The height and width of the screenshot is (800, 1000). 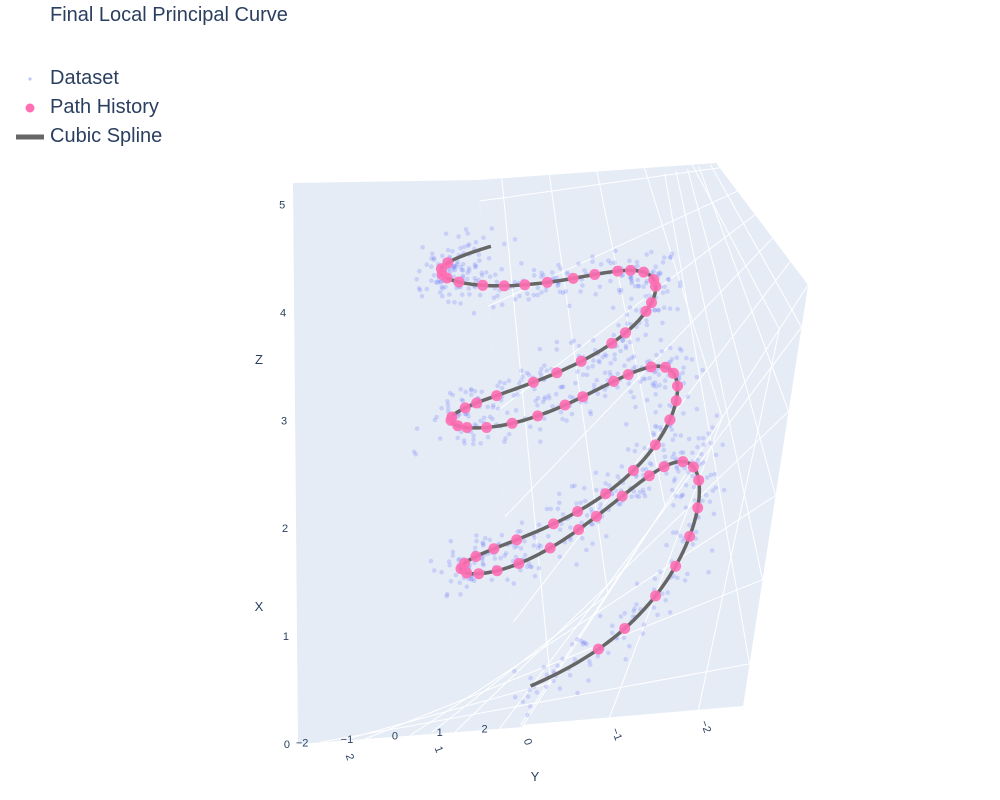 What do you see at coordinates (169, 15) in the screenshot?
I see `chart-title: Final Local Principal Curve` at bounding box center [169, 15].